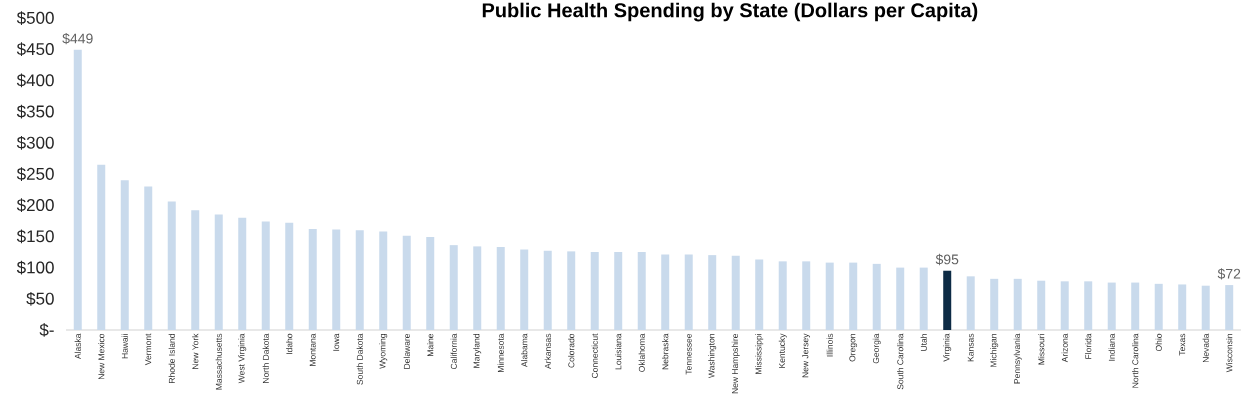  Describe the element at coordinates (900, 361) in the screenshot. I see `x-tick-label: South Carolina` at that location.